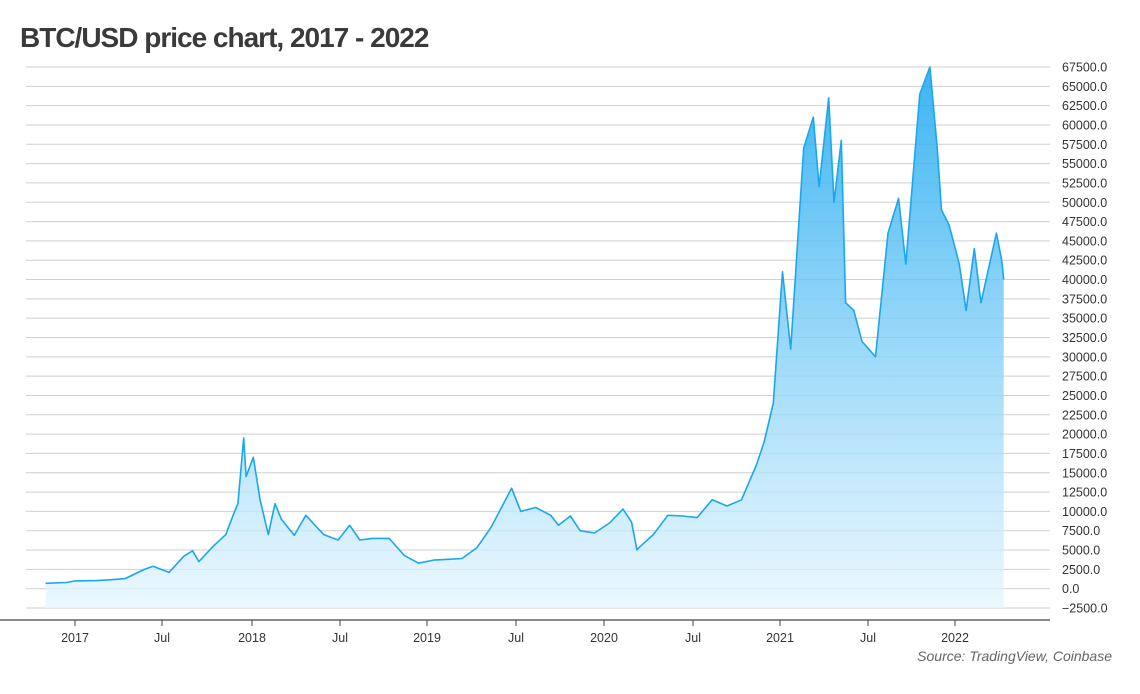 The height and width of the screenshot is (694, 1140). What do you see at coordinates (1084, 319) in the screenshot?
I see `y-tick-label: 35000.0` at bounding box center [1084, 319].